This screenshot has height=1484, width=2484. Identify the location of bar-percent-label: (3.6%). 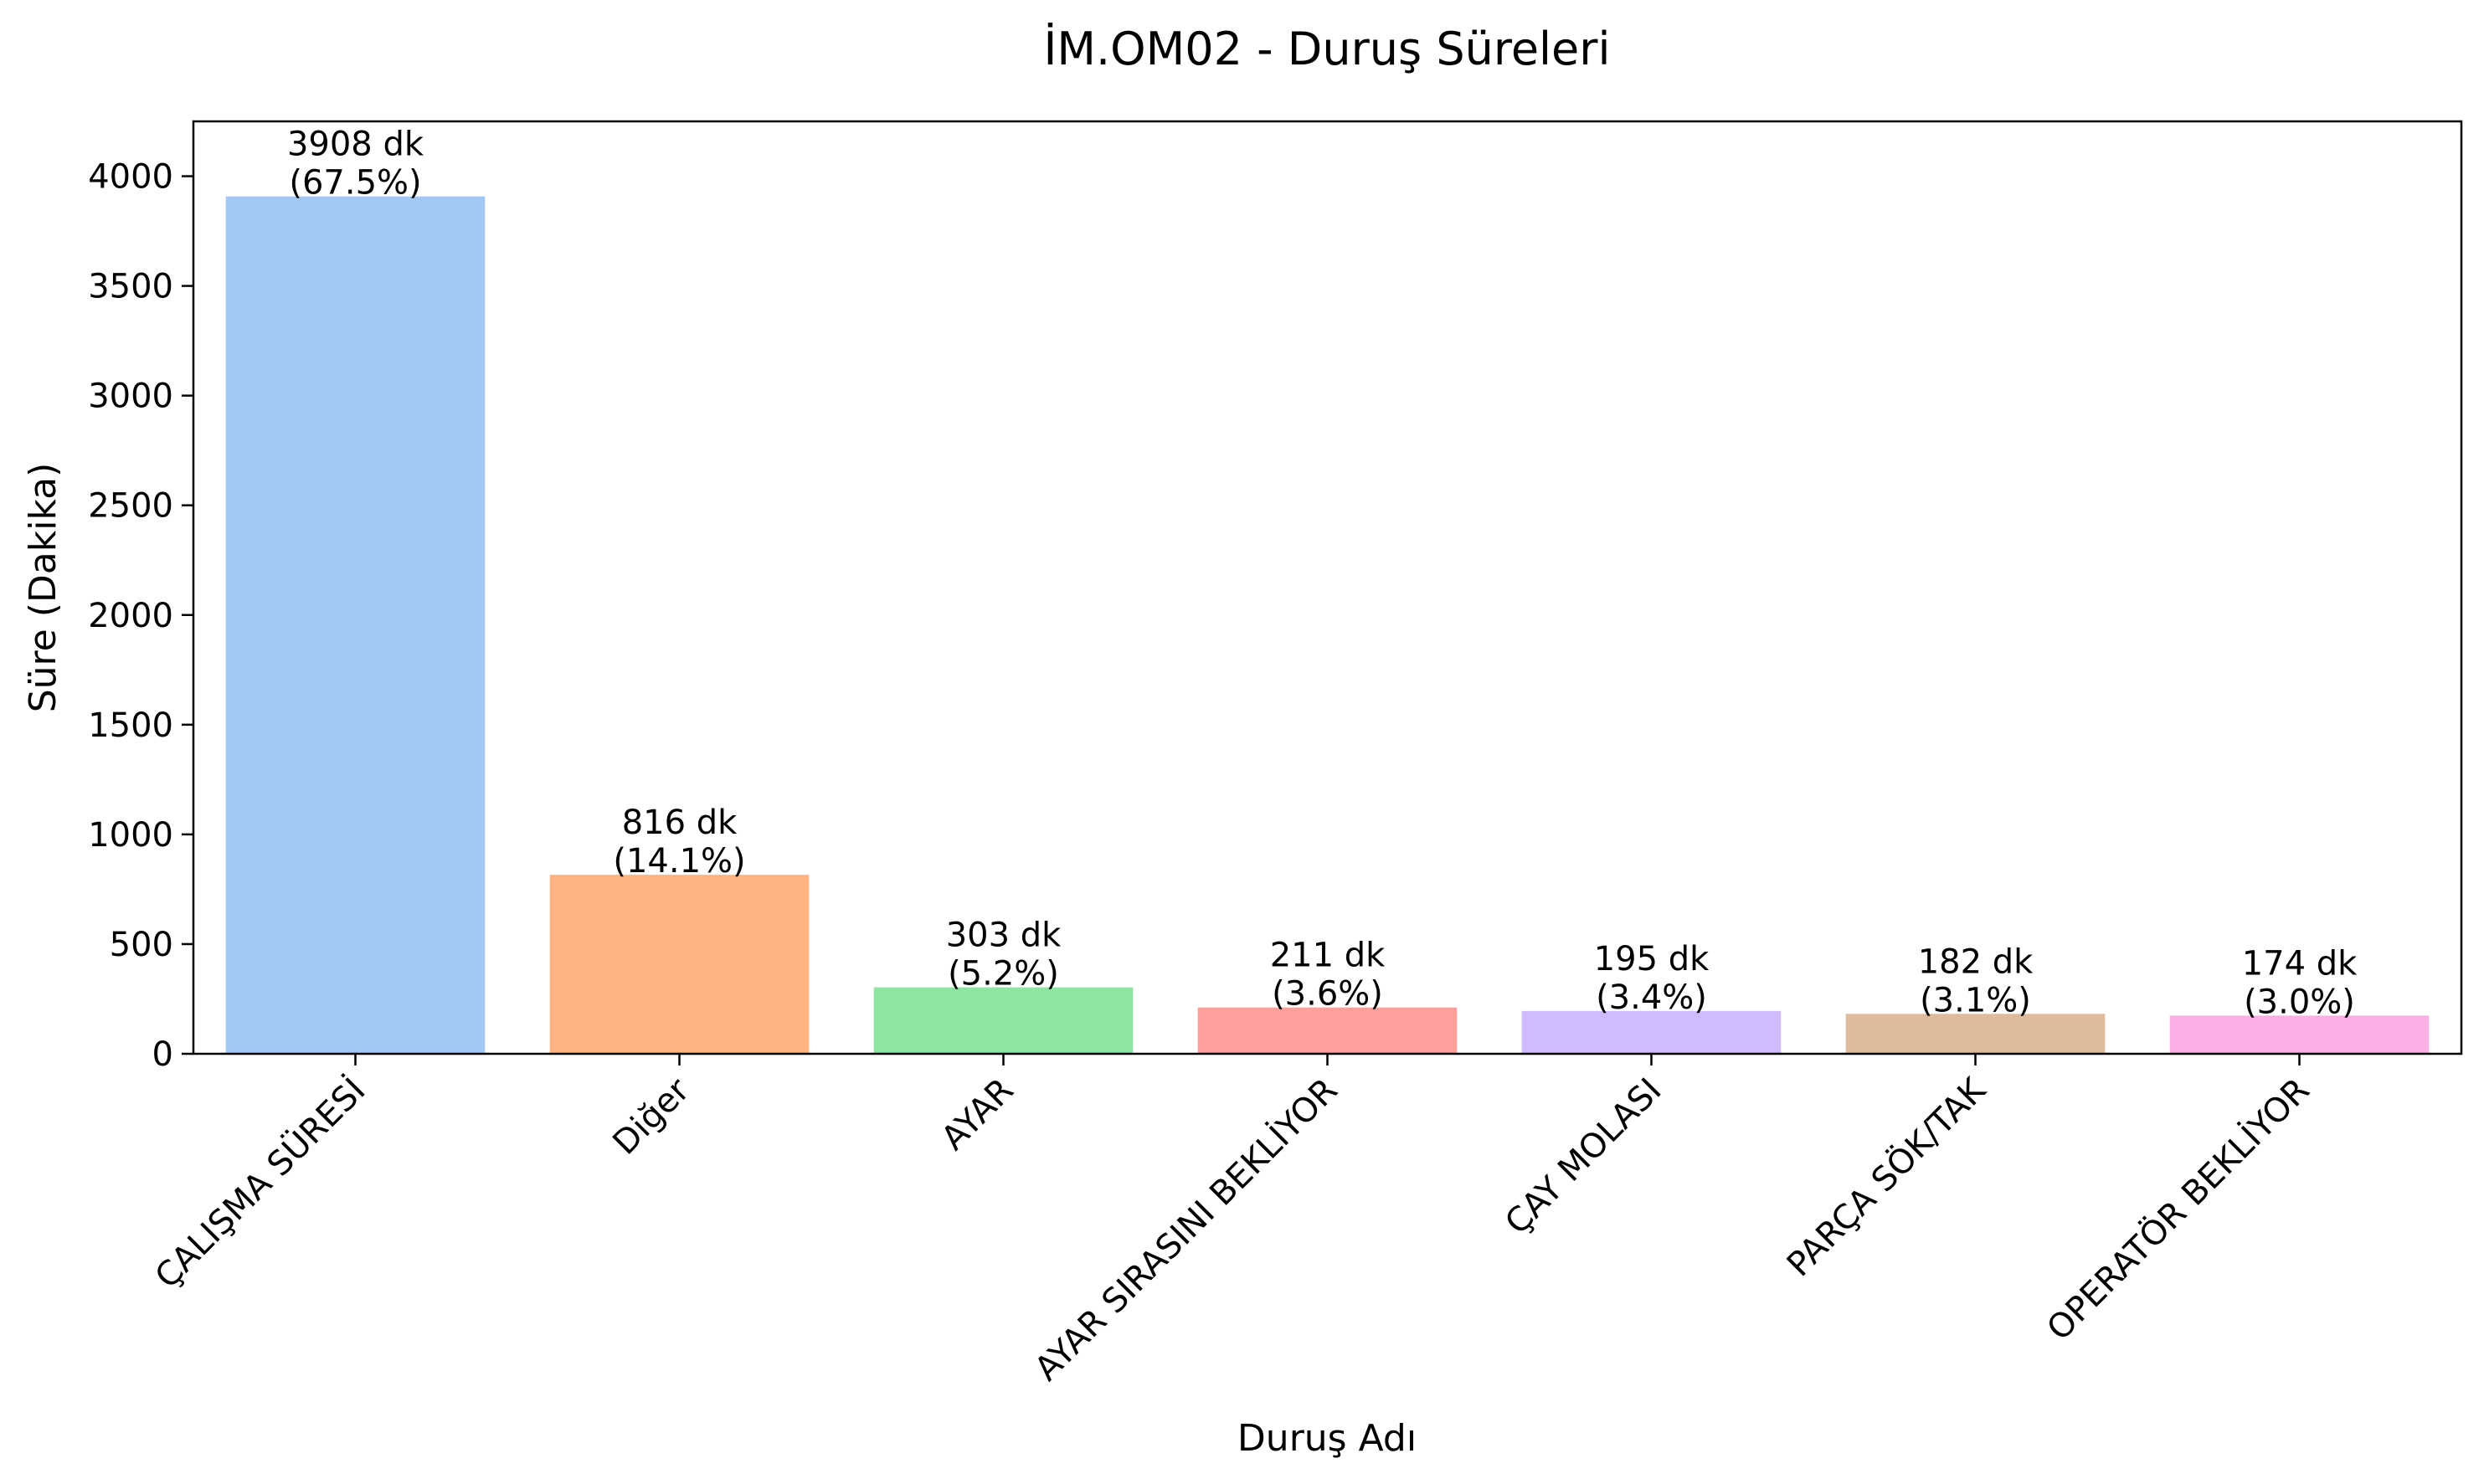
(1327, 995).